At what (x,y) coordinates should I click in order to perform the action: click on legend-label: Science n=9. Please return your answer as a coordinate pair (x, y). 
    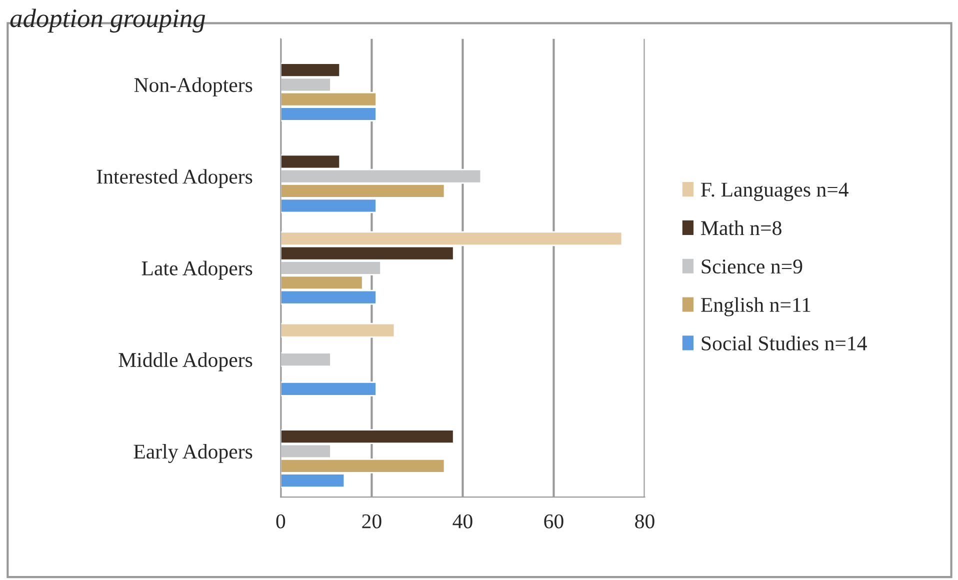
    Looking at the image, I should click on (752, 267).